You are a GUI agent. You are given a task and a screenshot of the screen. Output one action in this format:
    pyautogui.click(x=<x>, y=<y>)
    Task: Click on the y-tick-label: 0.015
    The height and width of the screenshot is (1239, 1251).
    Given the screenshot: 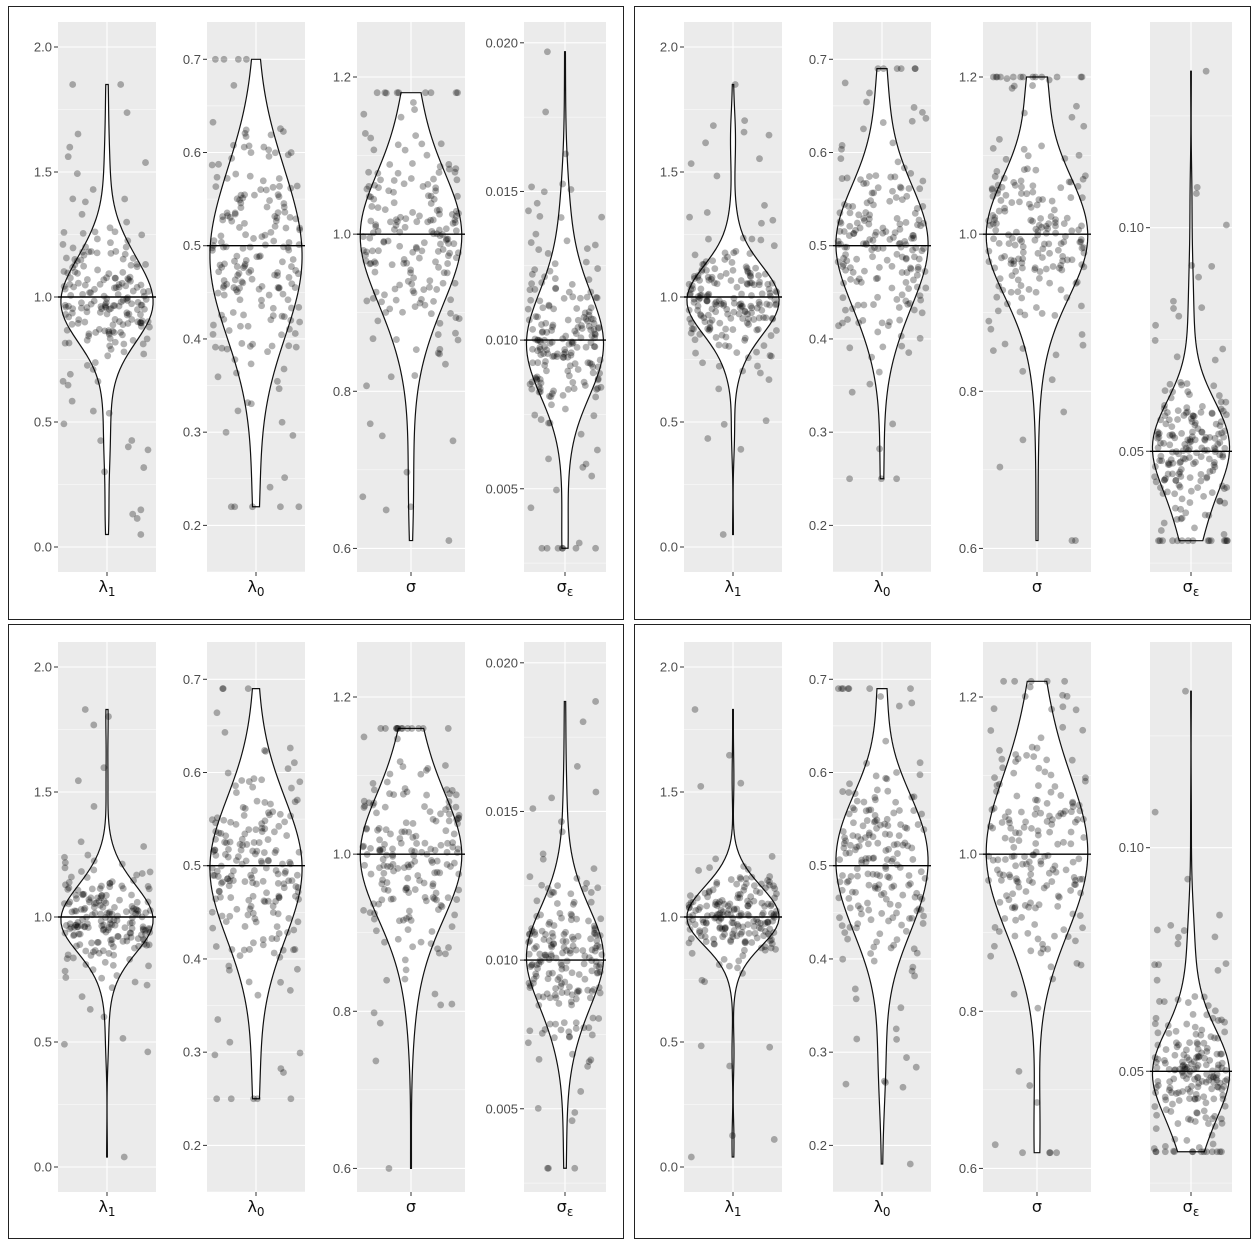 What is the action you would take?
    pyautogui.click(x=501, y=811)
    